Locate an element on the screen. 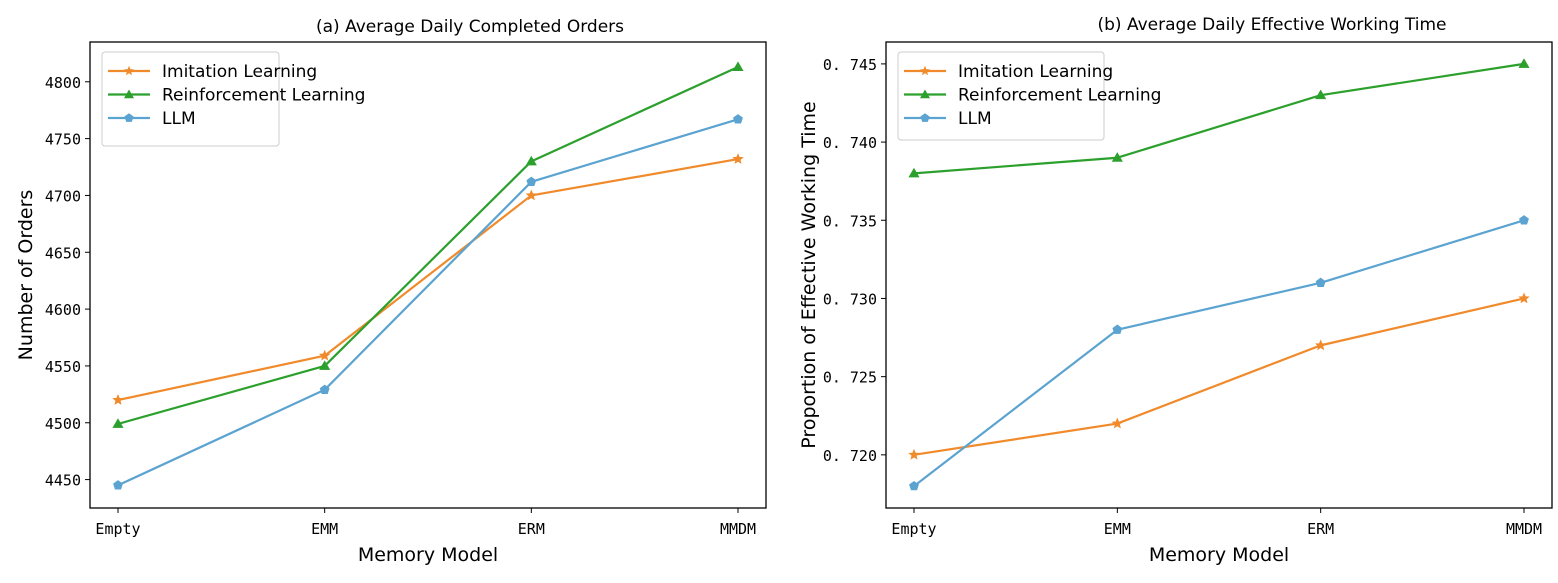 The width and height of the screenshot is (1558, 583). y-tick-label: 4650 is located at coordinates (63, 253).